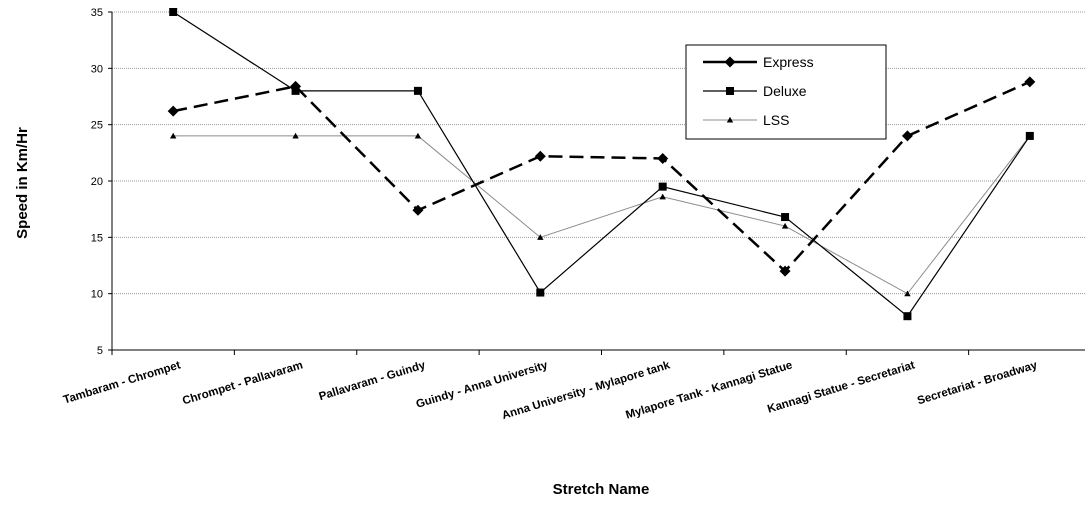 This screenshot has height=511, width=1085. I want to click on legend-item-deluxe: Deluxe, so click(755, 91).